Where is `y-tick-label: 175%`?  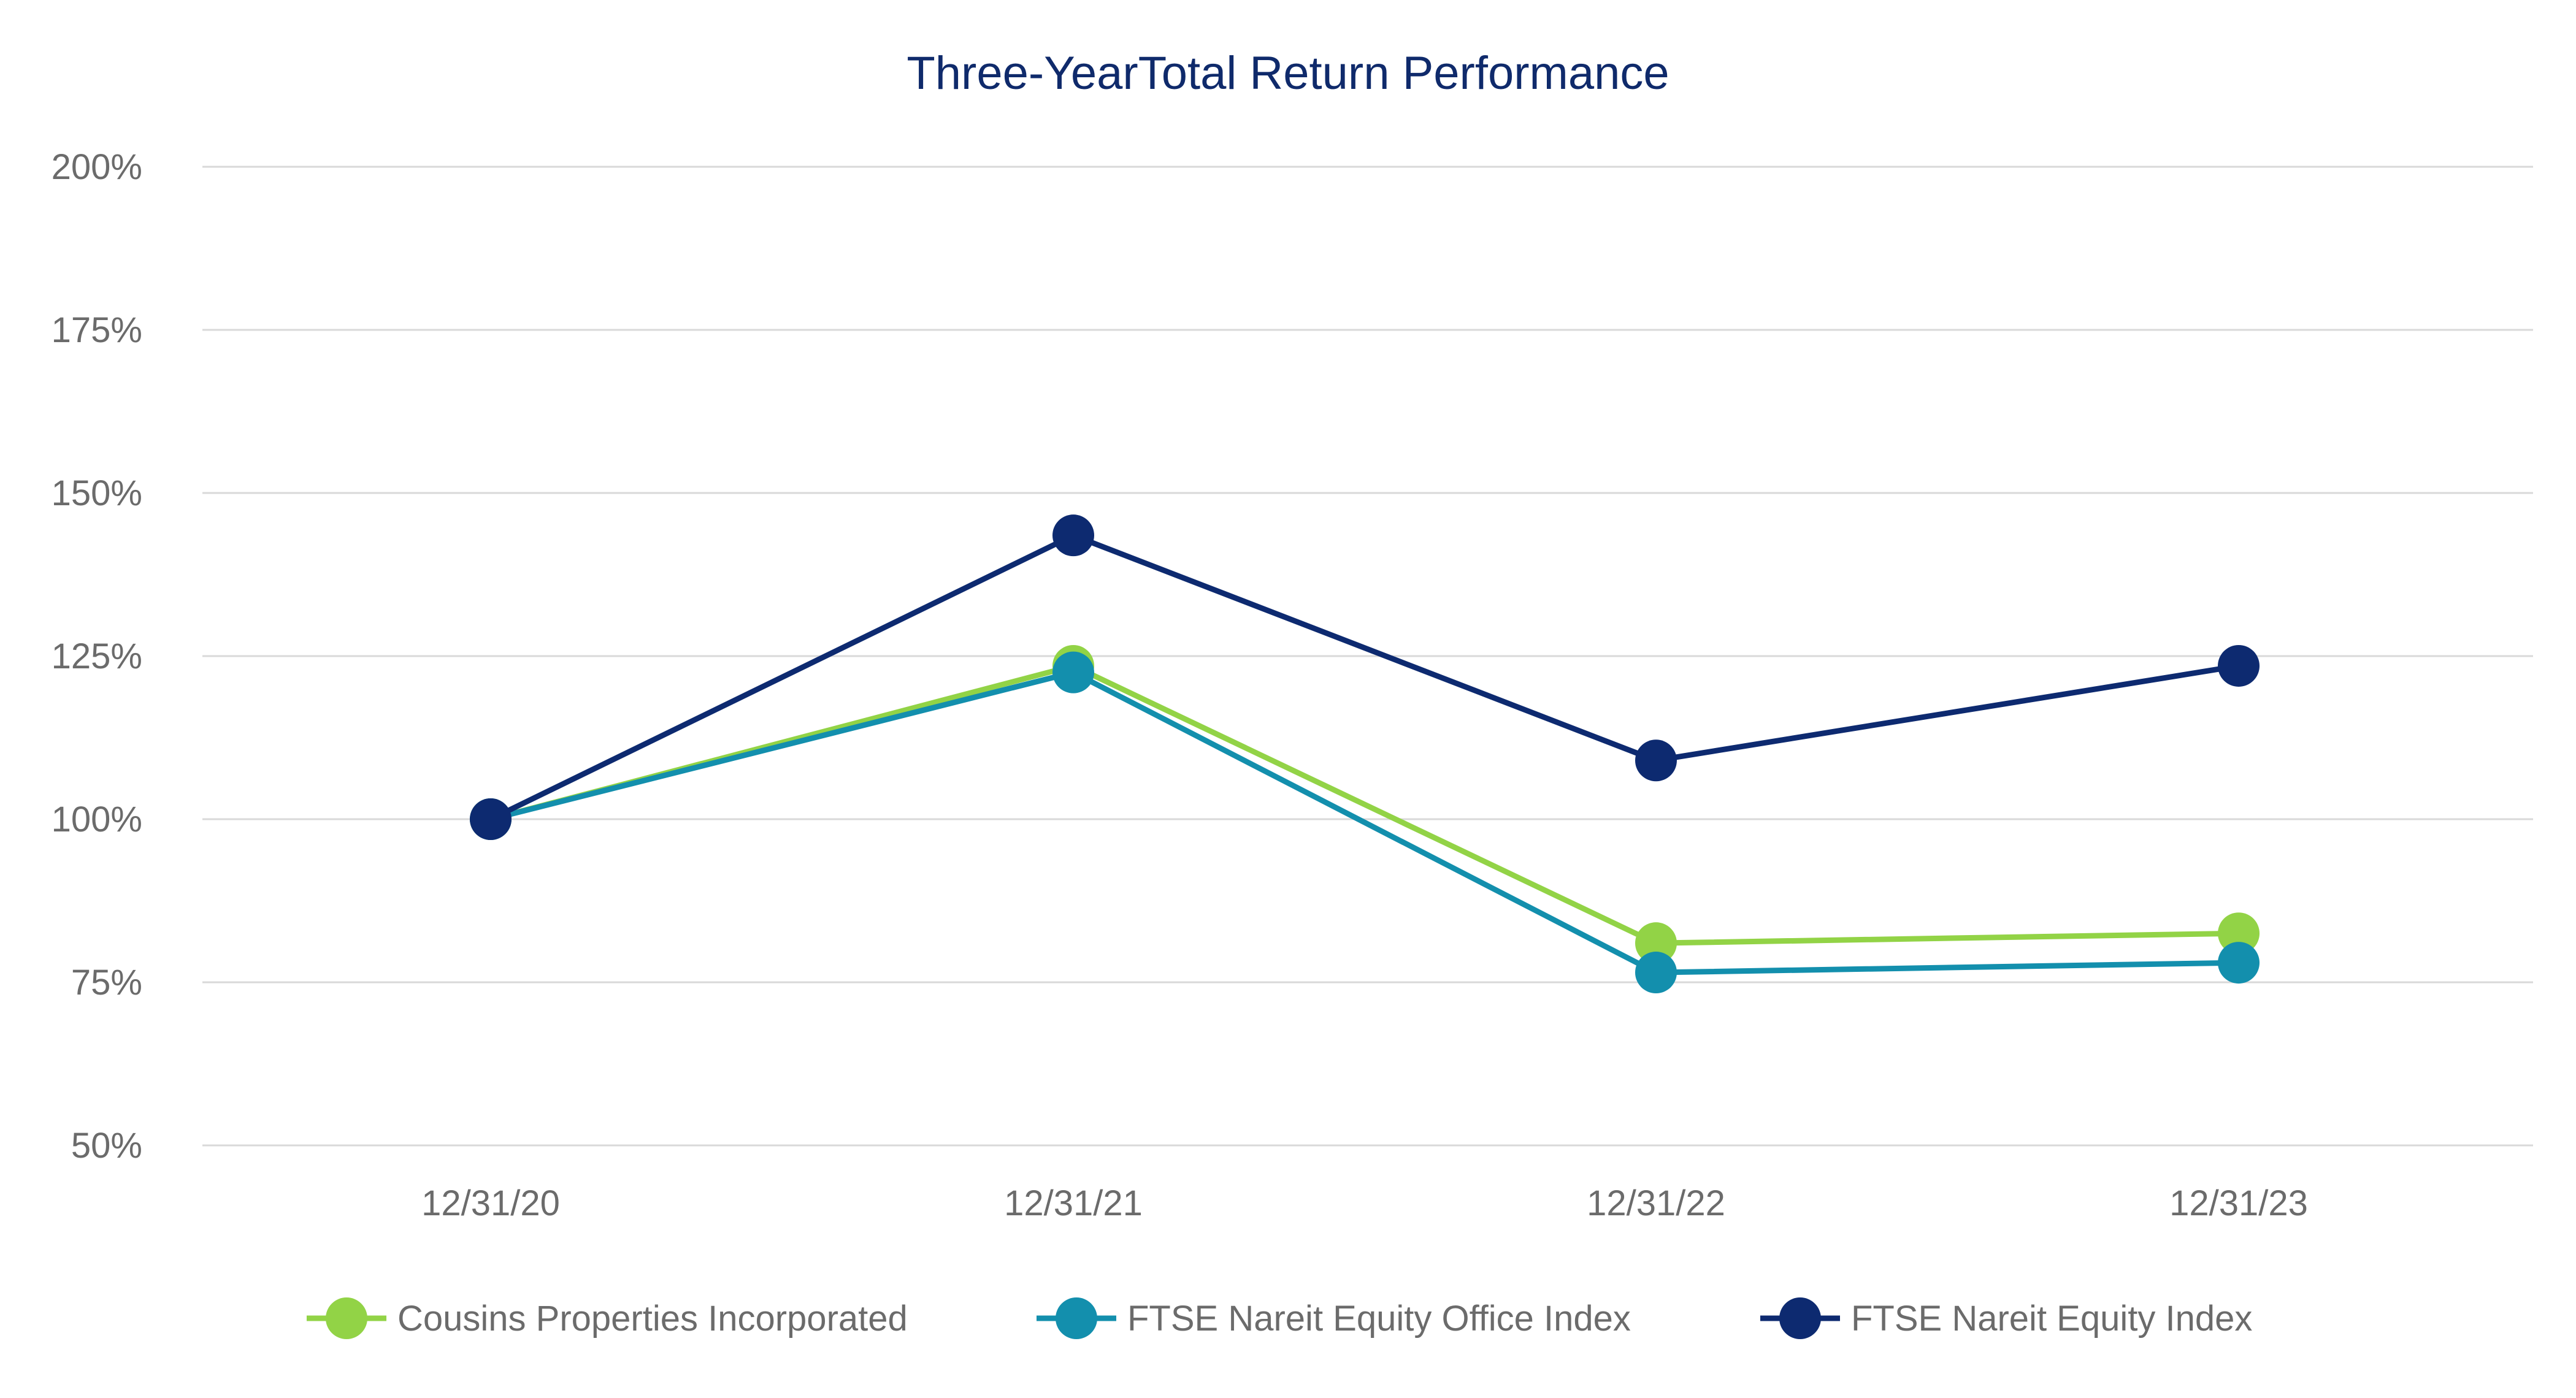 y-tick-label: 175% is located at coordinates (97, 330).